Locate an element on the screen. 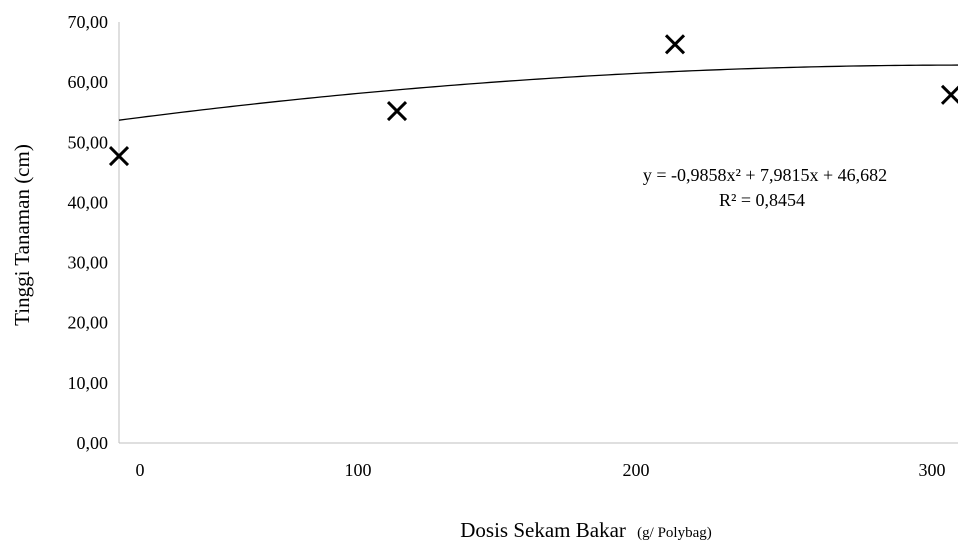 Image resolution: width=958 pixels, height=544 pixels. x-tick-label: 200 is located at coordinates (636, 470).